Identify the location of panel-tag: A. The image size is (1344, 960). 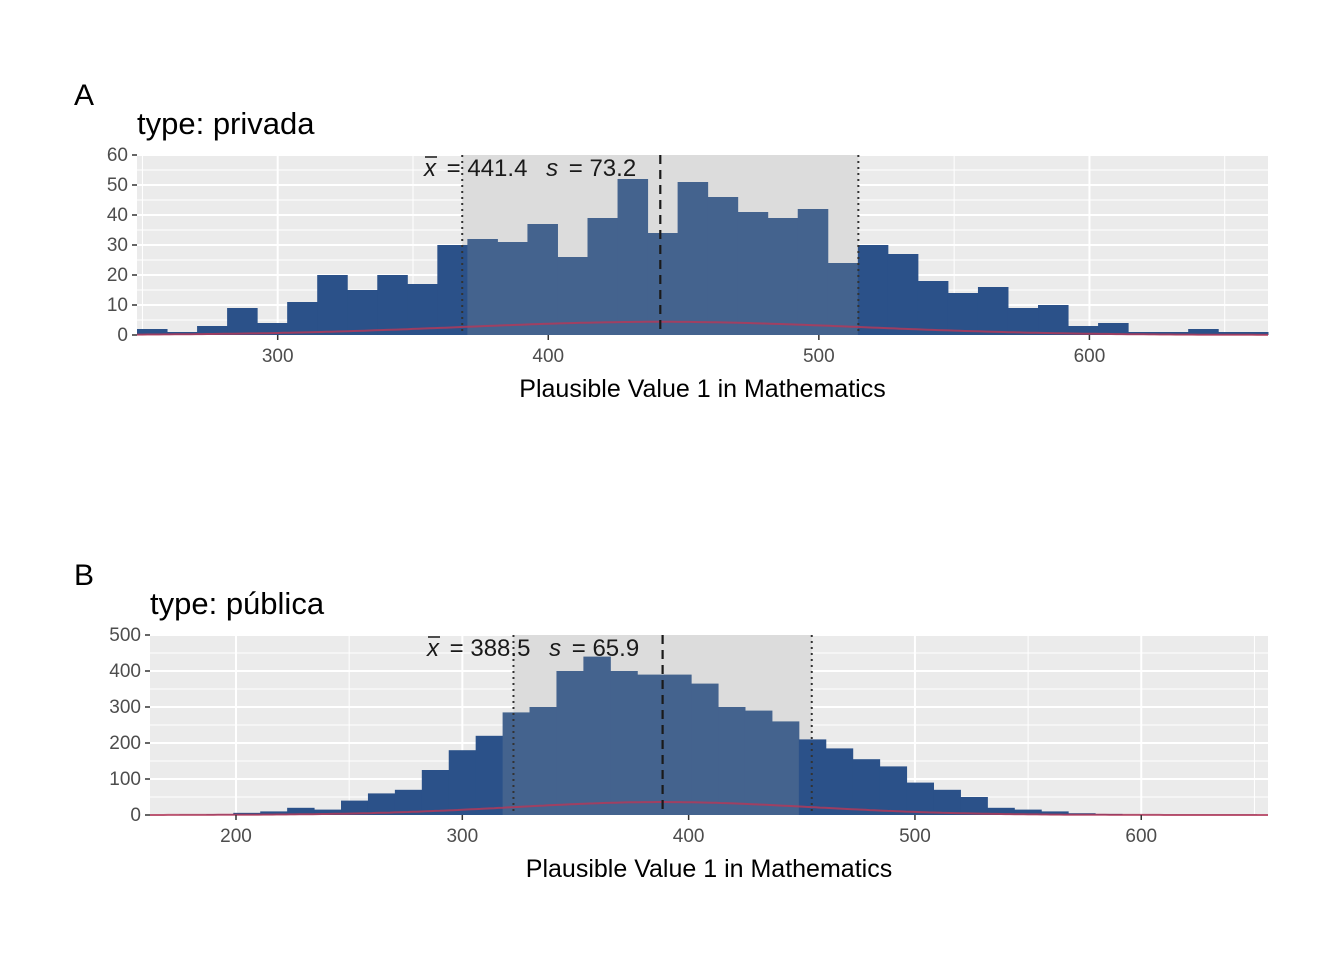
(84, 95).